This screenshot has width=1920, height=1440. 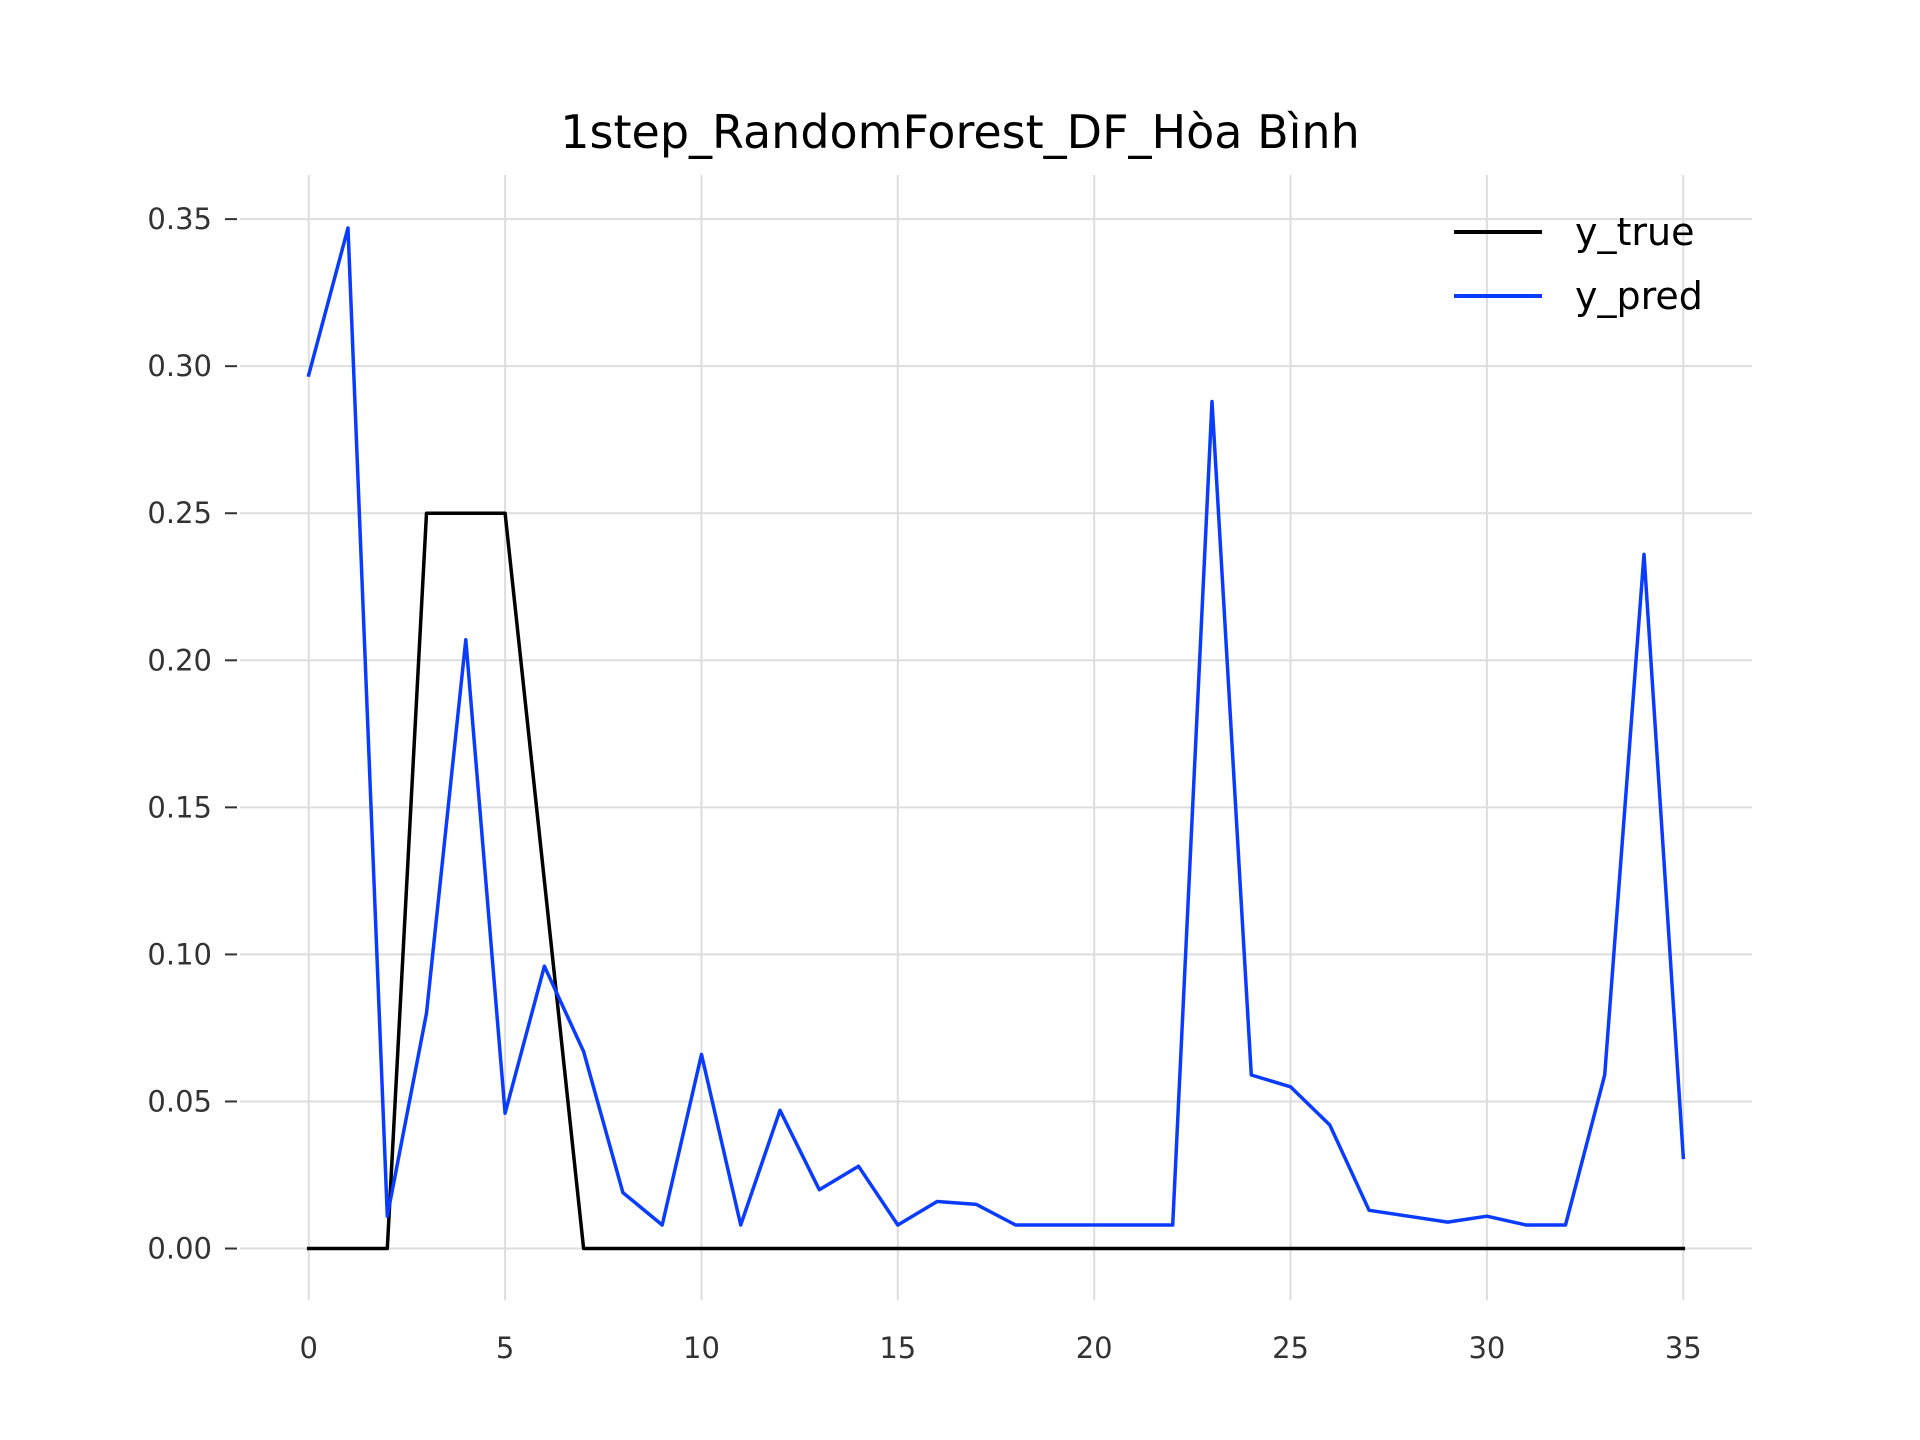 I want to click on x-tick-label: 25, so click(x=1290, y=1348).